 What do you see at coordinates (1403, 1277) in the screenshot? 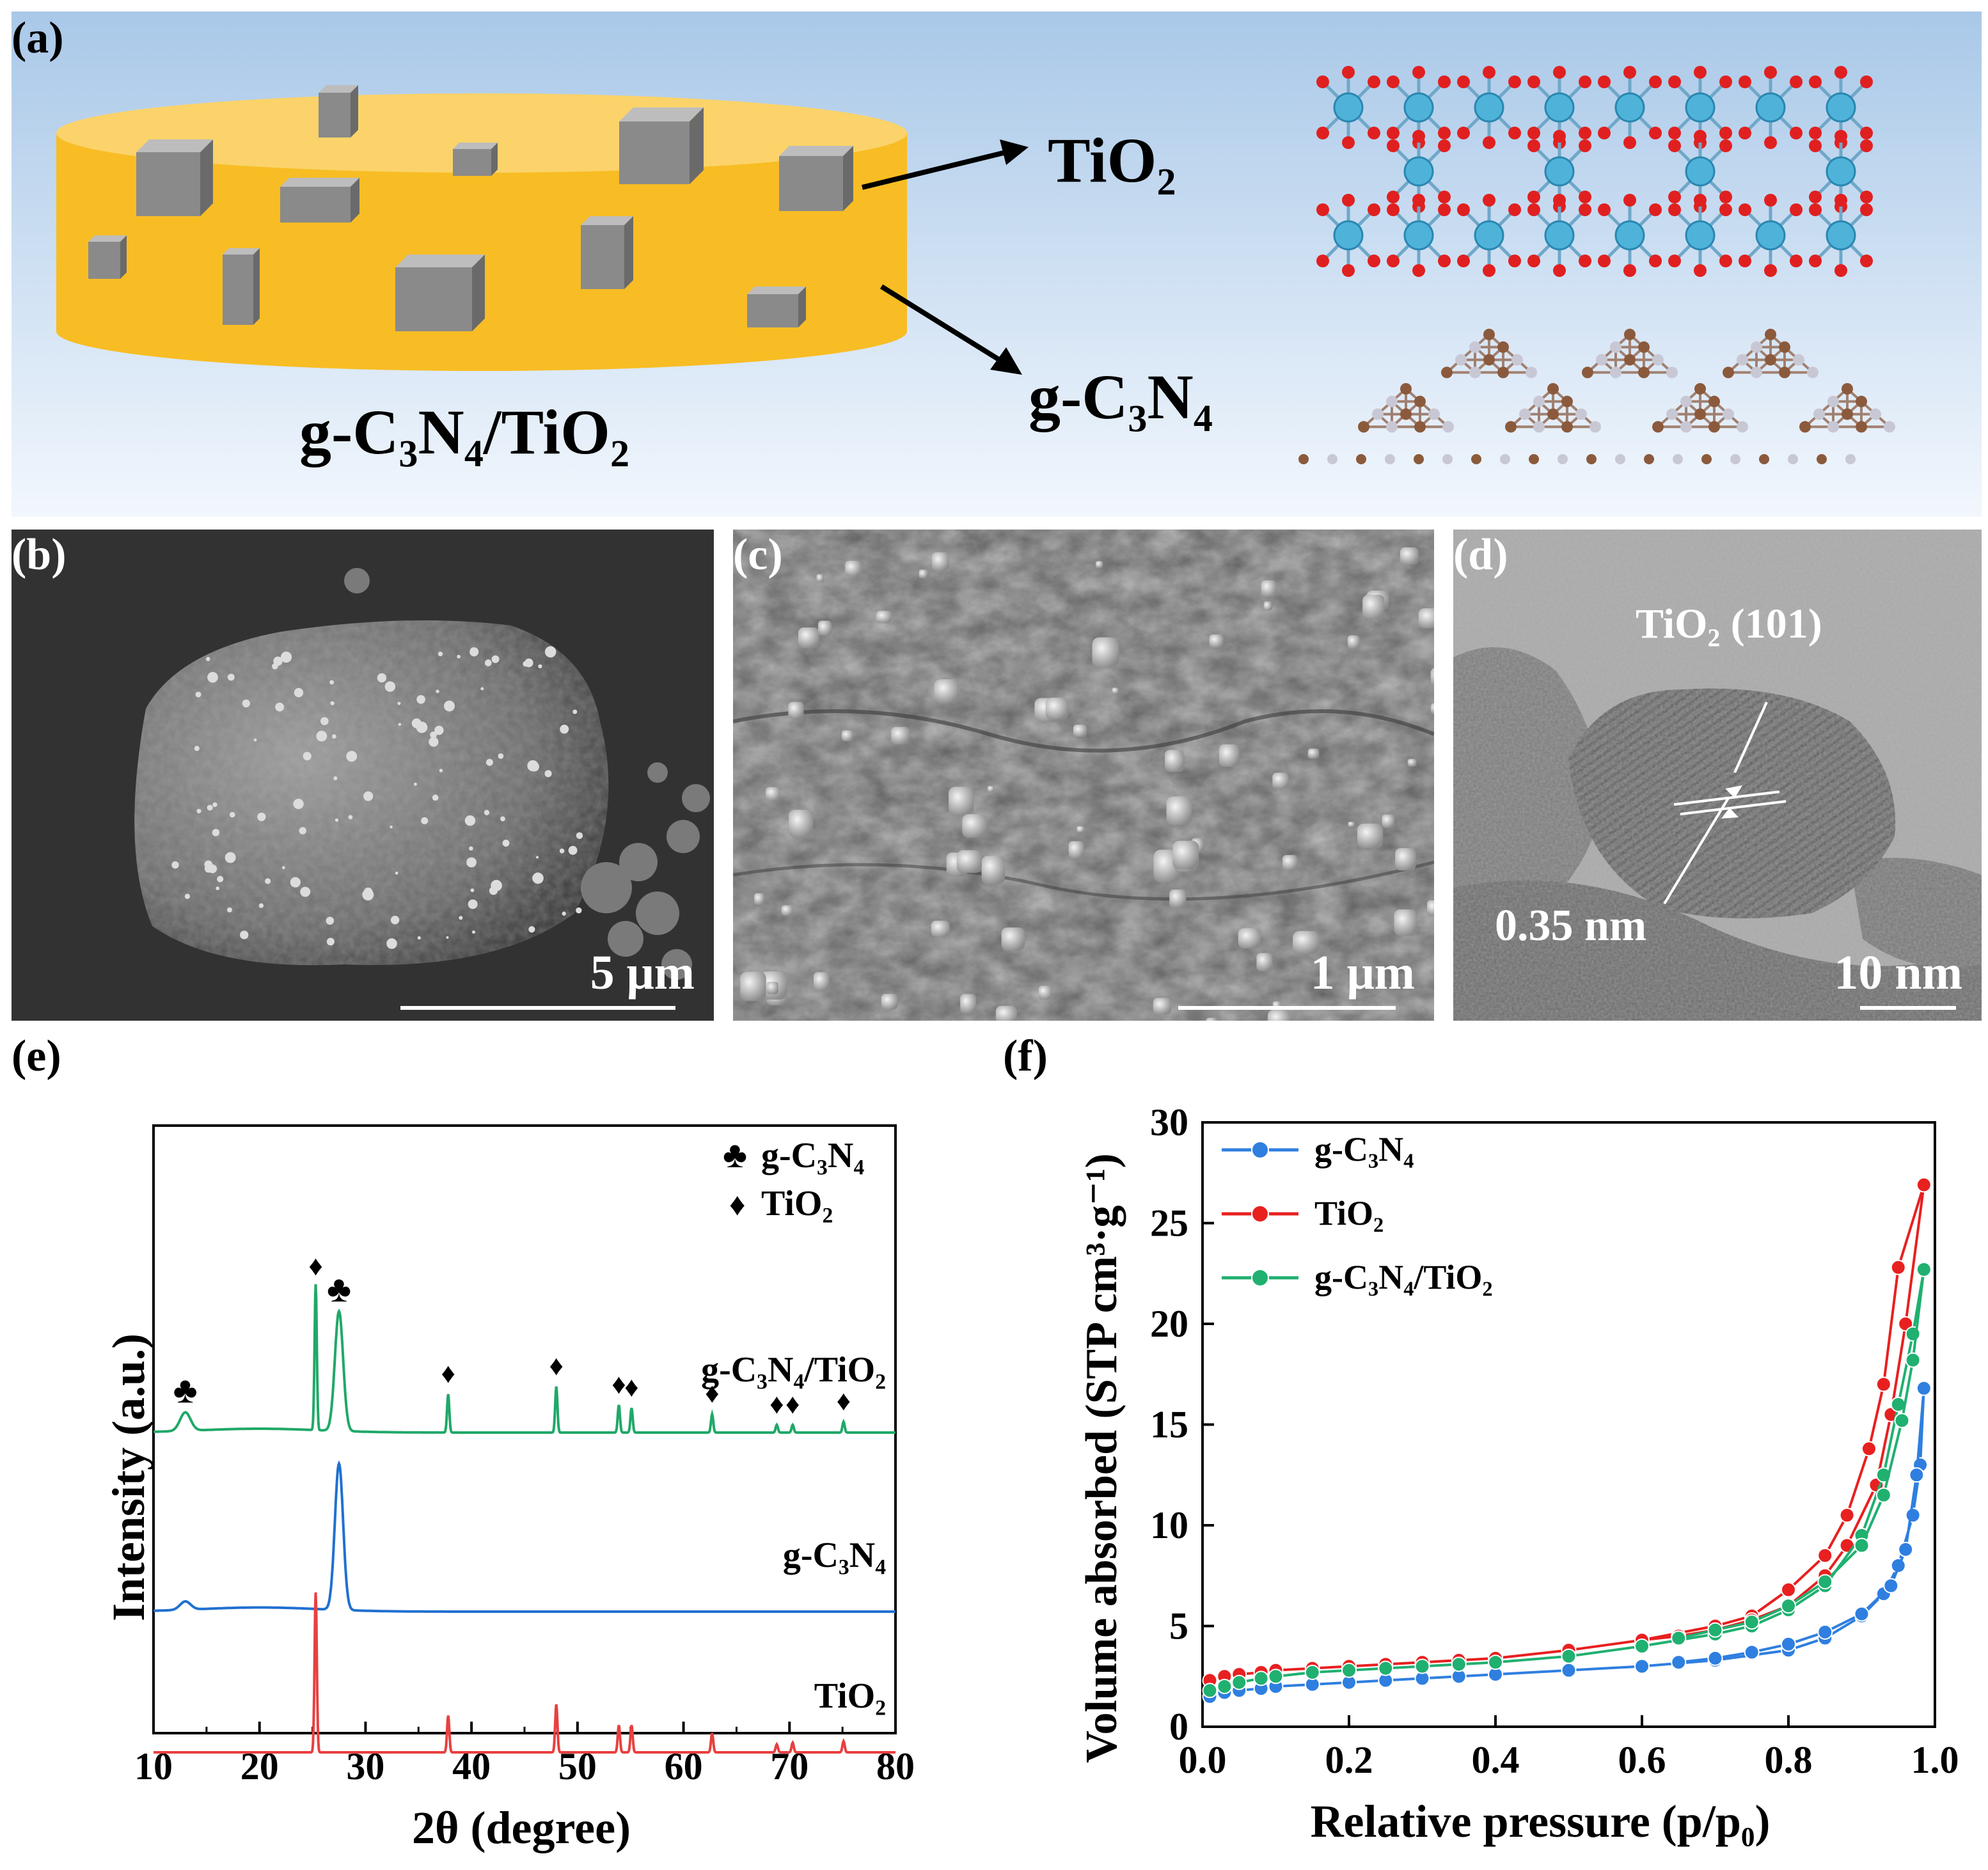
I see `bet-legend-3: g-C₃N₄/TiO₂` at bounding box center [1403, 1277].